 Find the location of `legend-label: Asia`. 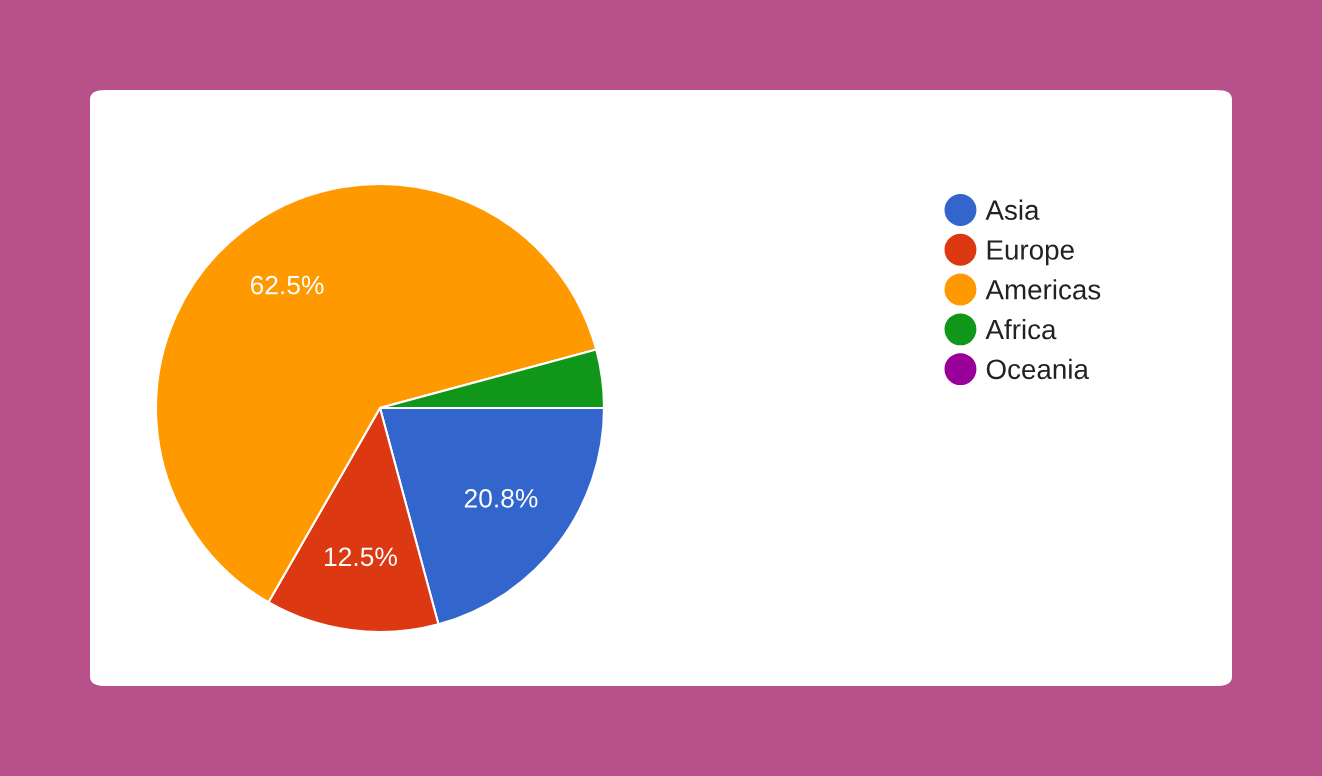

legend-label: Asia is located at coordinates (1012, 209).